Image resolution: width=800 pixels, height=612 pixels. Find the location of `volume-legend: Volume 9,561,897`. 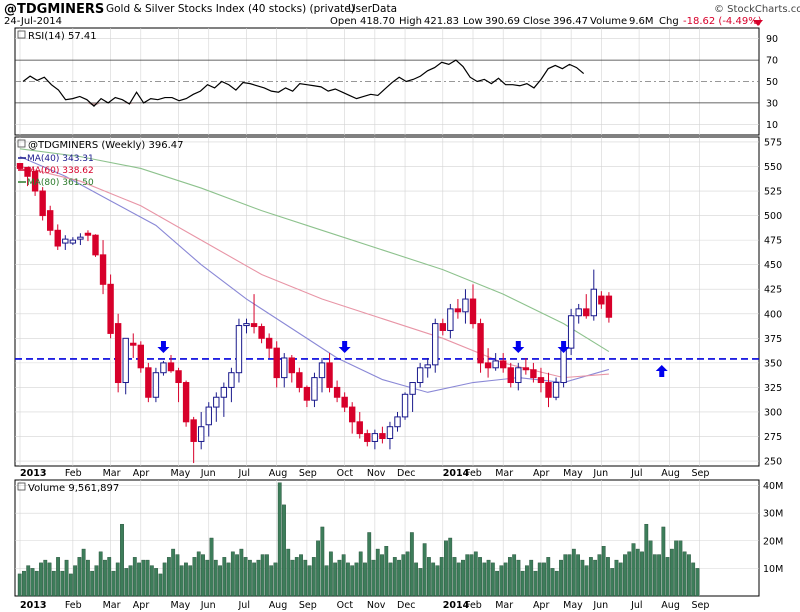

volume-legend: Volume 9,561,897 is located at coordinates (68, 488).